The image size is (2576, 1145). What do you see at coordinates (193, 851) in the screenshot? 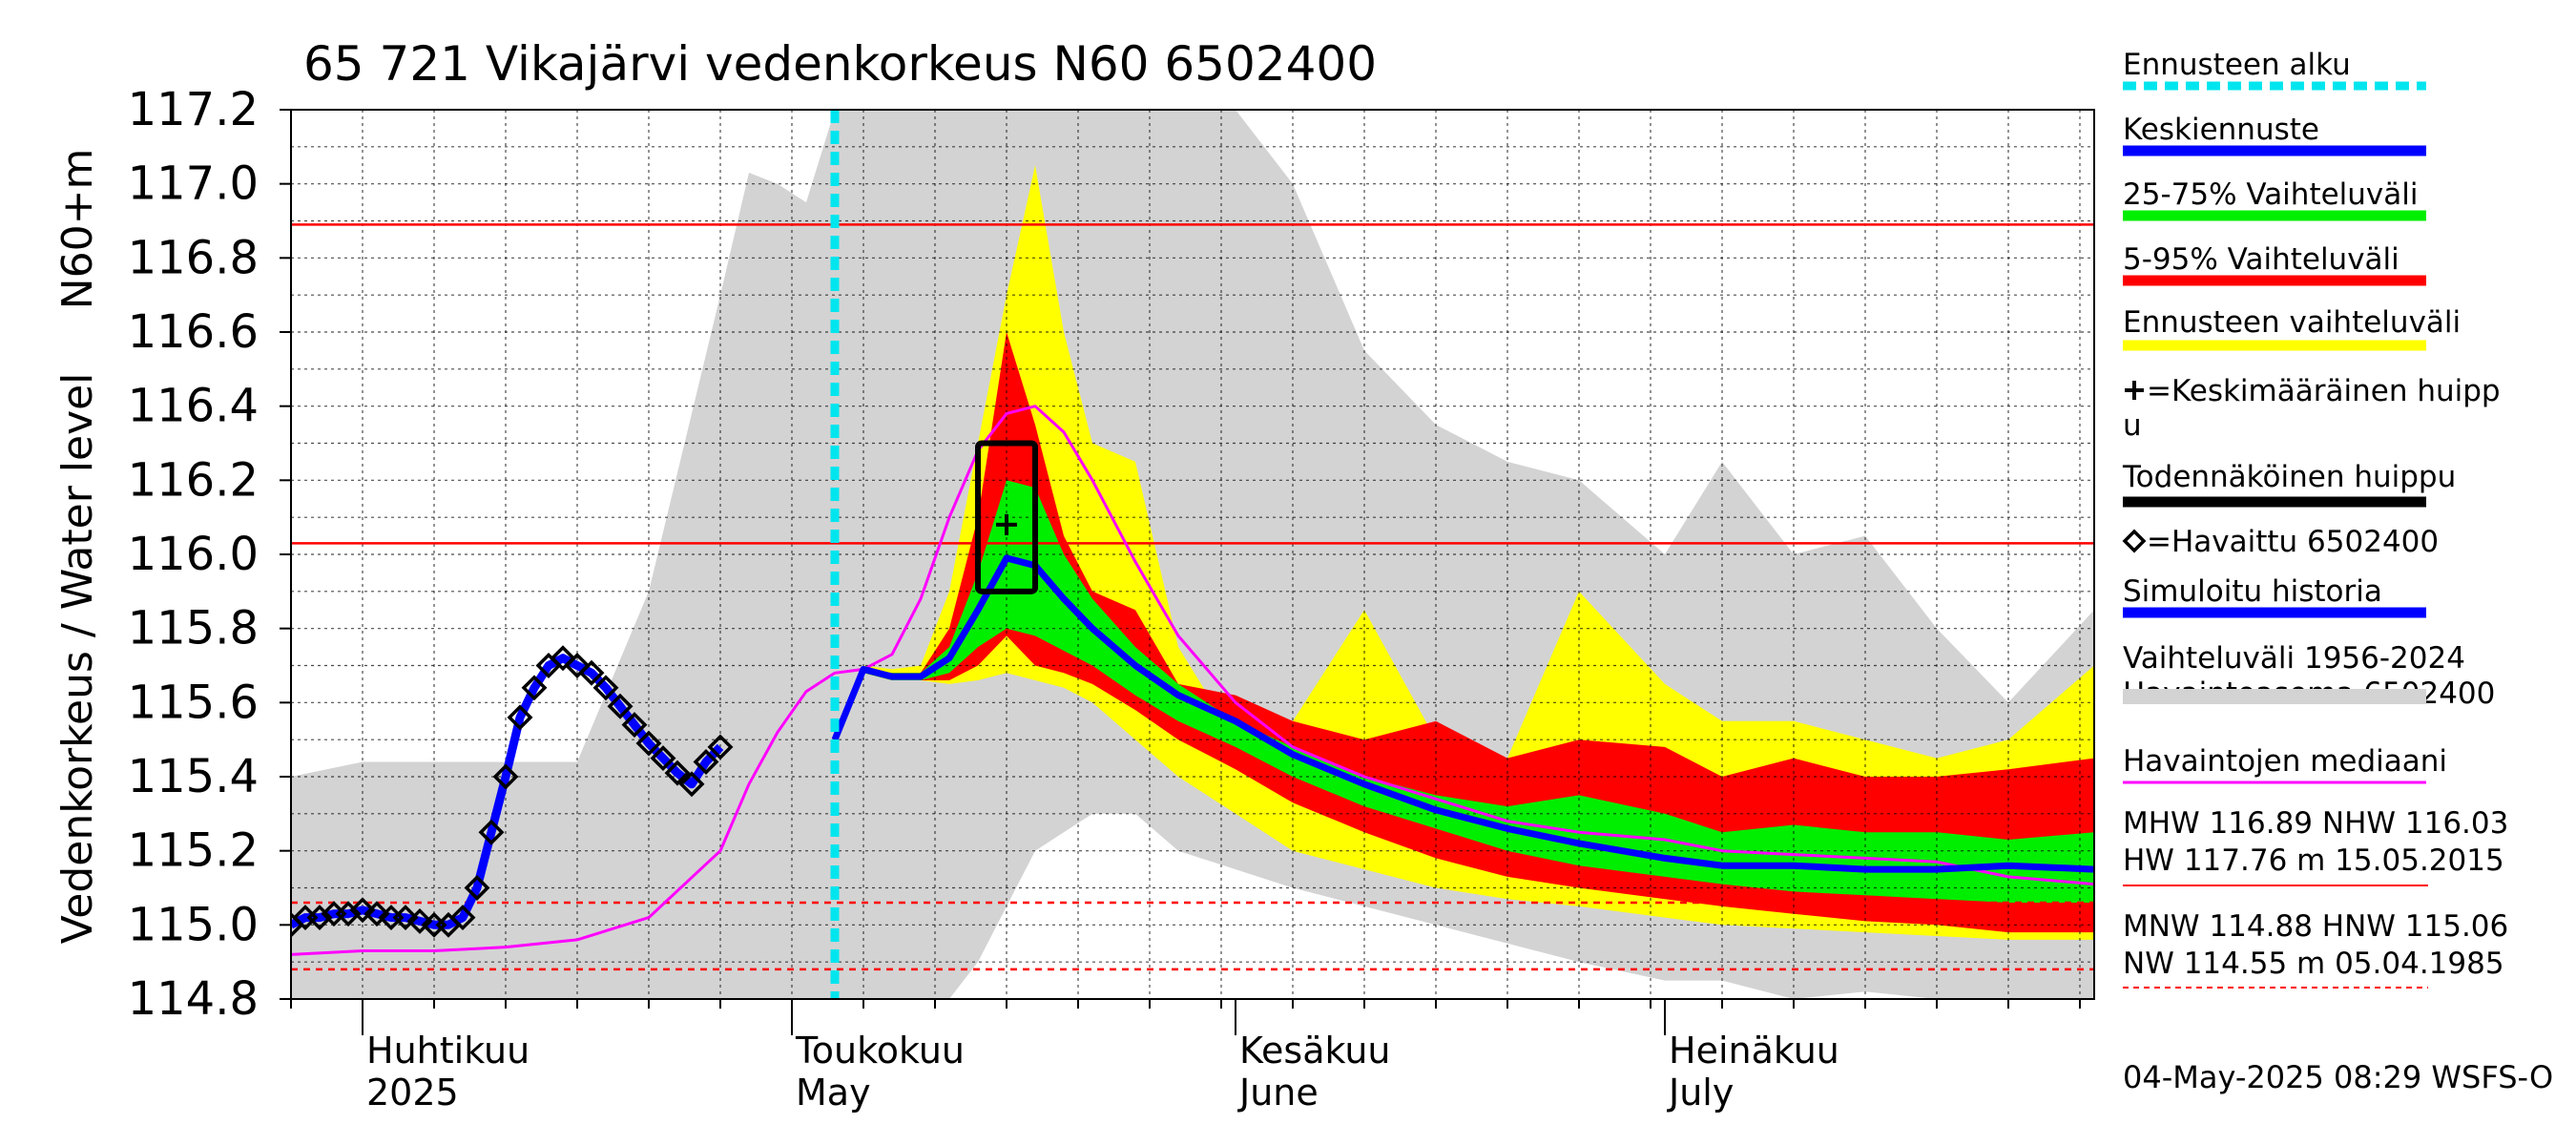
I see `y-tick-label: 115.2` at bounding box center [193, 851].